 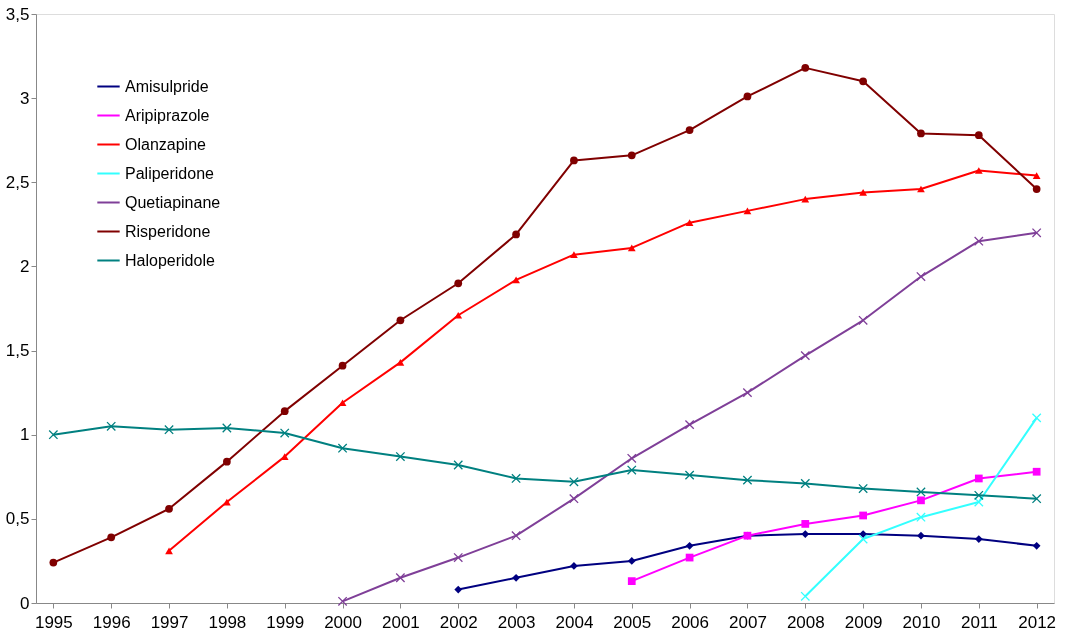 I want to click on x-tick-label: 2003, so click(x=516, y=622).